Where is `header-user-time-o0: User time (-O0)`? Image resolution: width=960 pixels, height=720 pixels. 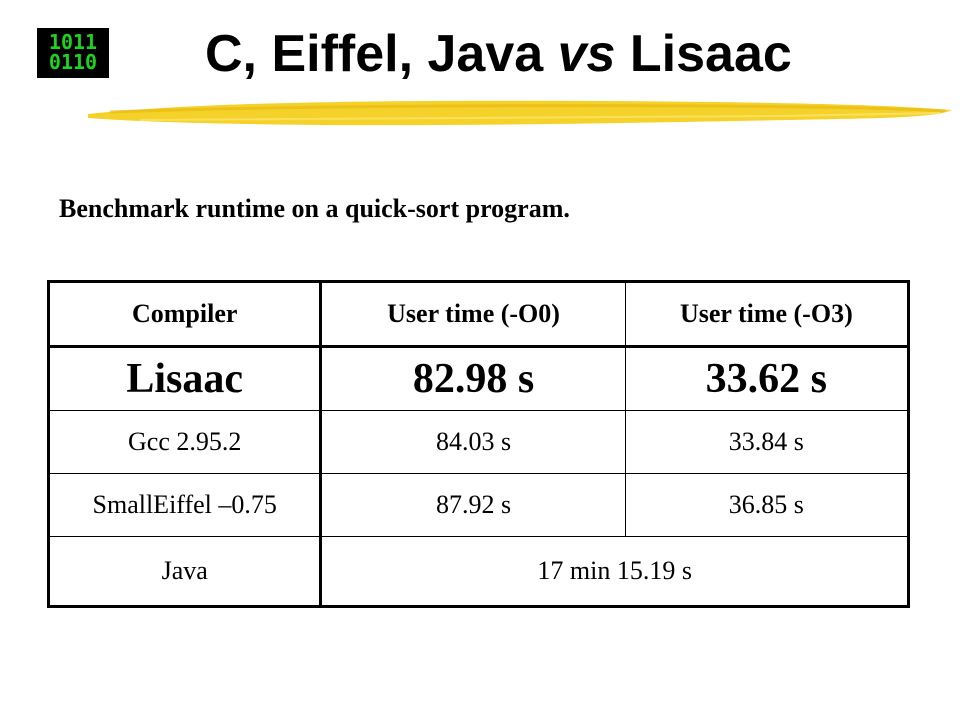 header-user-time-o0: User time (-O0) is located at coordinates (473, 314).